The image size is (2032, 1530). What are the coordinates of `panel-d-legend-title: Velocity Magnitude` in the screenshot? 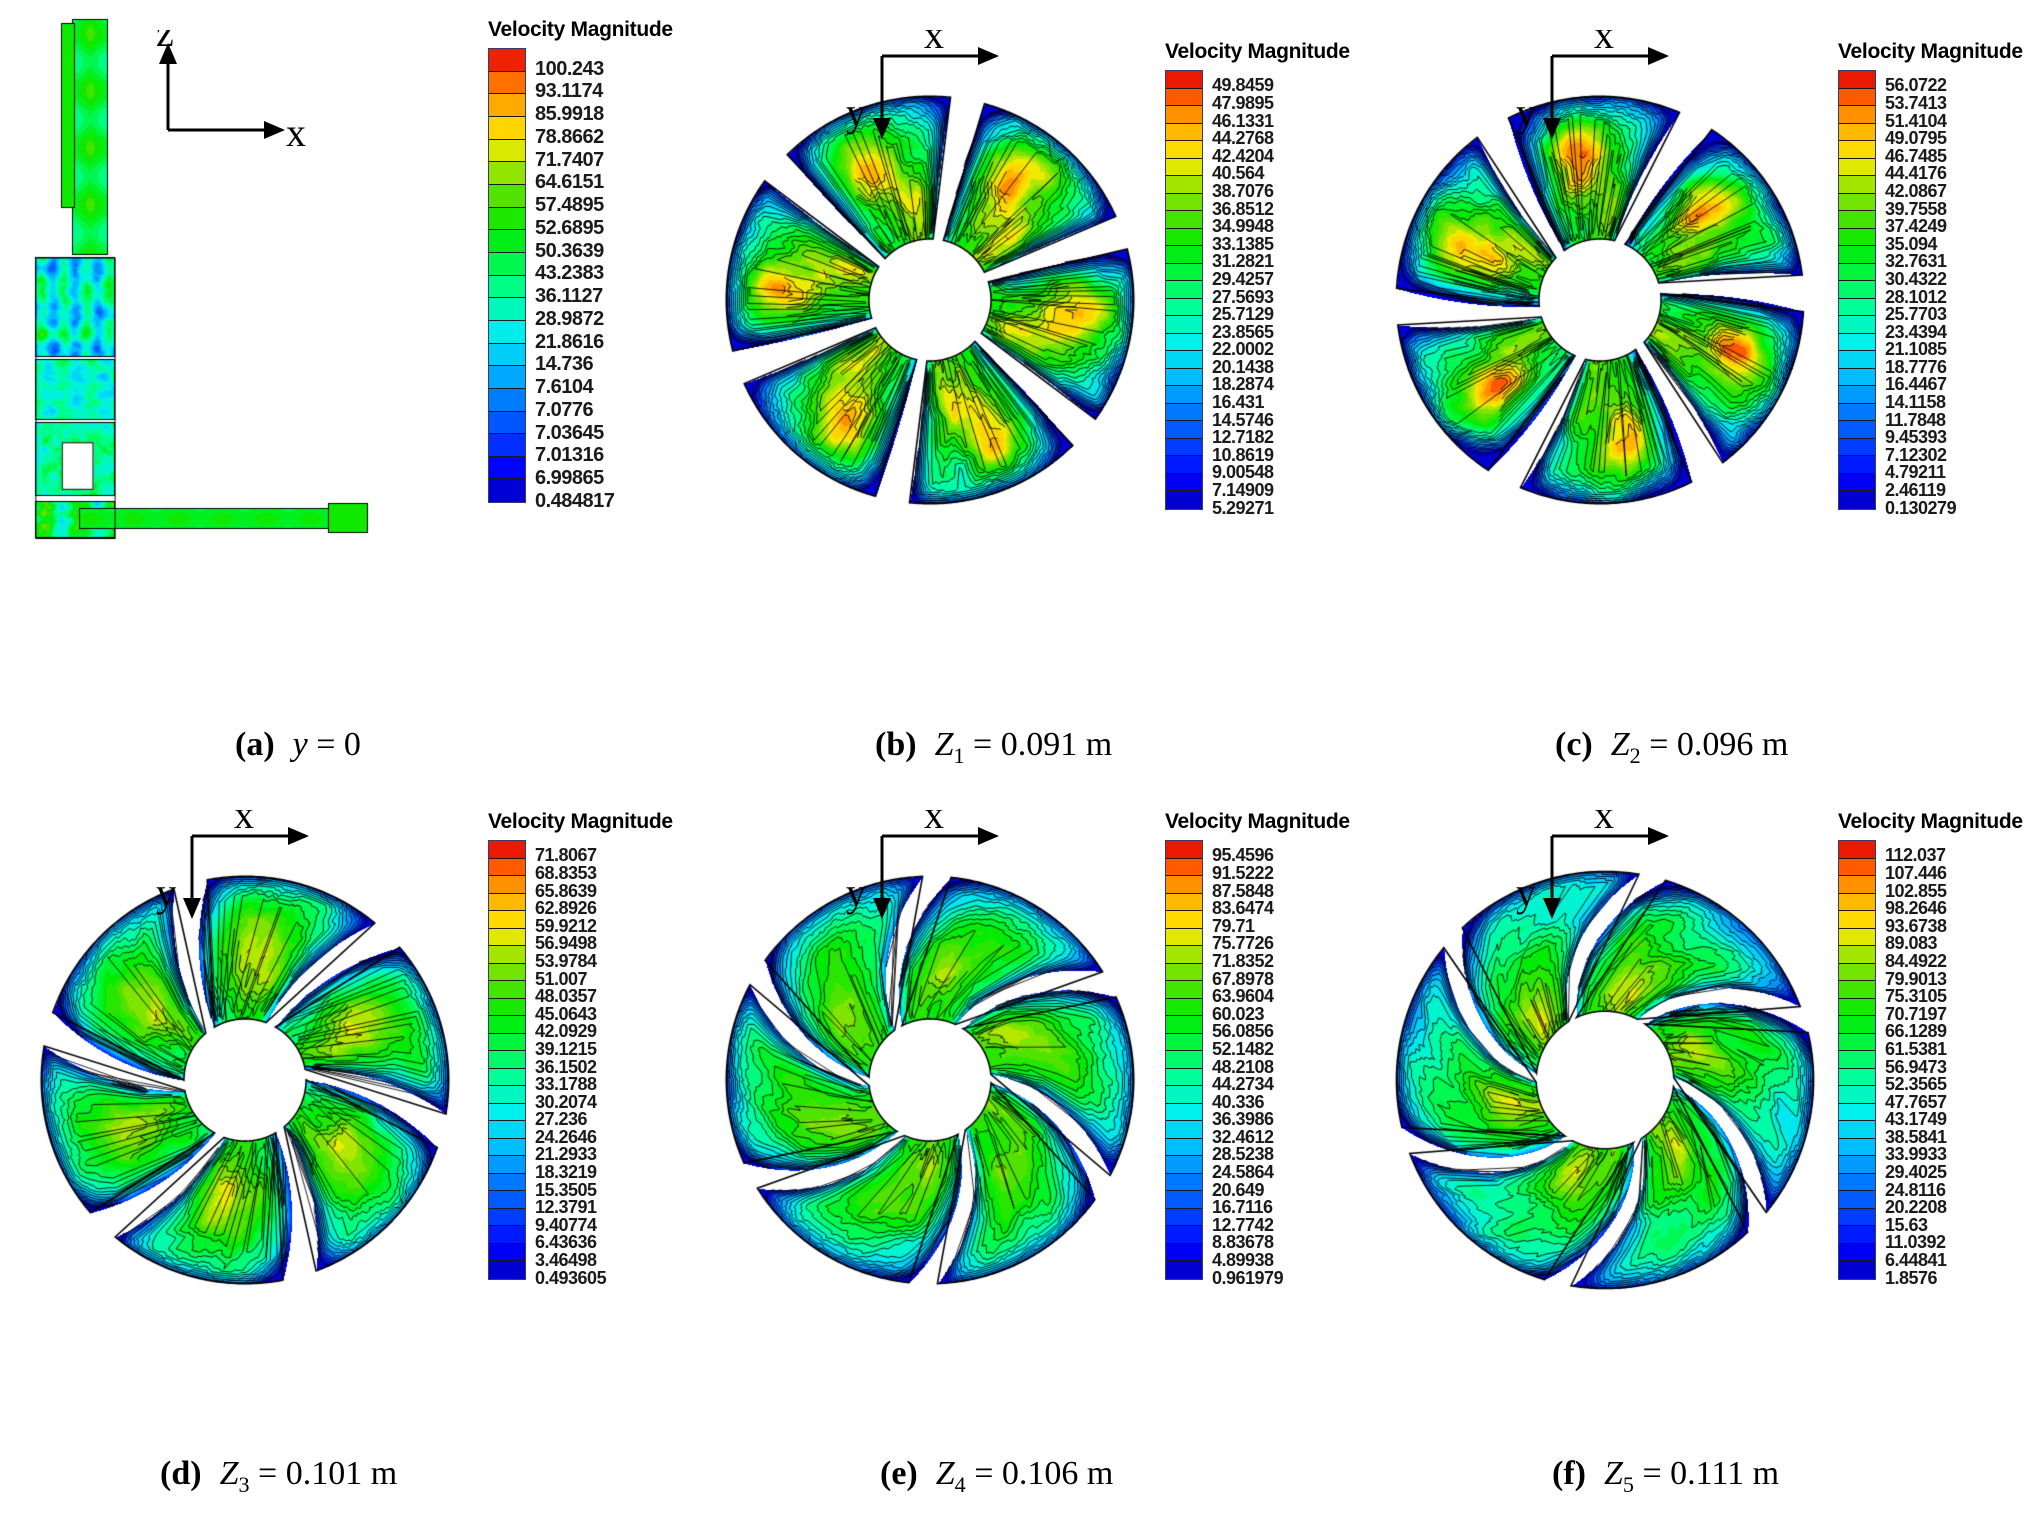 It's located at (580, 821).